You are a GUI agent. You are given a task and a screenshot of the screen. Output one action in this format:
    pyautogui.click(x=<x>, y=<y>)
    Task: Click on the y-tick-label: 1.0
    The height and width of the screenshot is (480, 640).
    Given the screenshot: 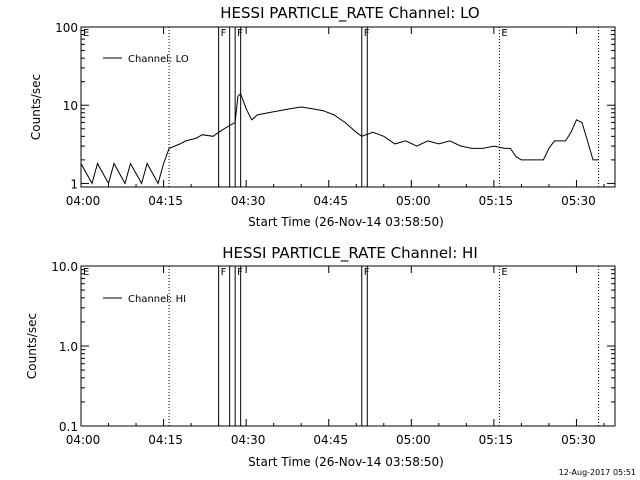 What is the action you would take?
    pyautogui.click(x=68, y=347)
    